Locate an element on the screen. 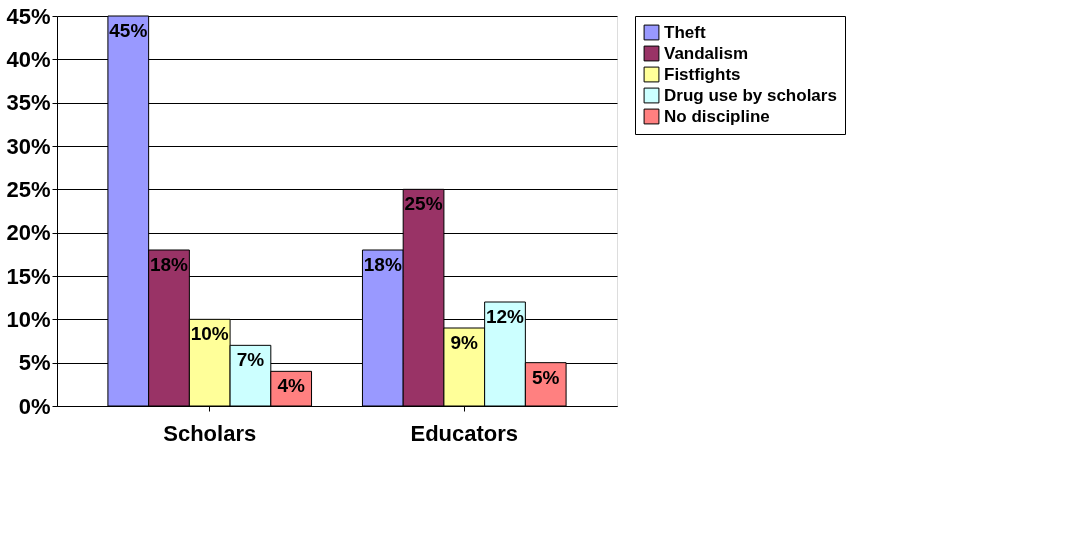 This screenshot has height=544, width=1071. legend-label: Fistfights is located at coordinates (702, 74).